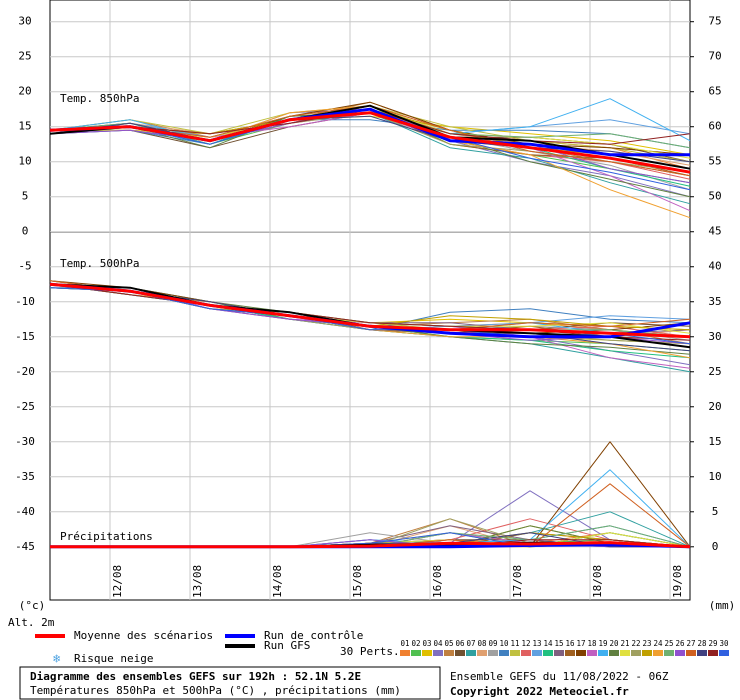 This screenshot has width=740, height=700. What do you see at coordinates (437, 581) in the screenshot?
I see `x-tick-label: 16/08` at bounding box center [437, 581].